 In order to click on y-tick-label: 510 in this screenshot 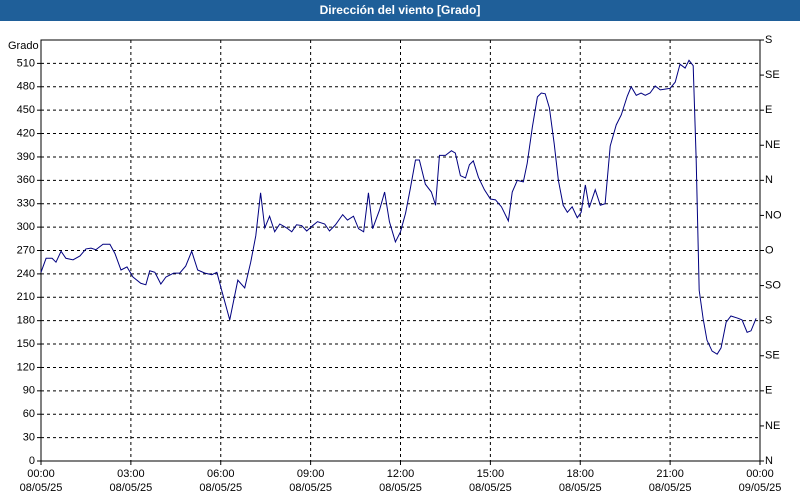, I will do `click(26, 63)`.